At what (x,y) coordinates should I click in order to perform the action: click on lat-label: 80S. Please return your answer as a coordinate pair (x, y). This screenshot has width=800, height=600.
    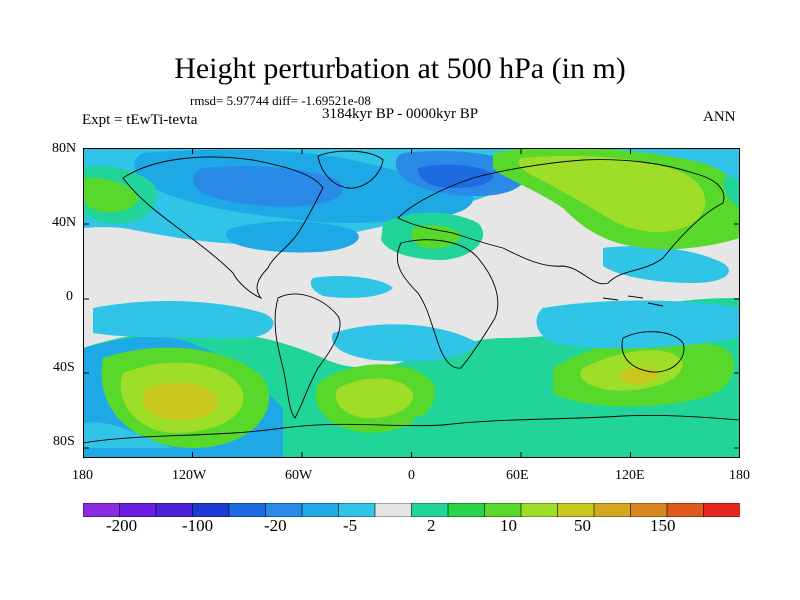
    Looking at the image, I should click on (64, 441).